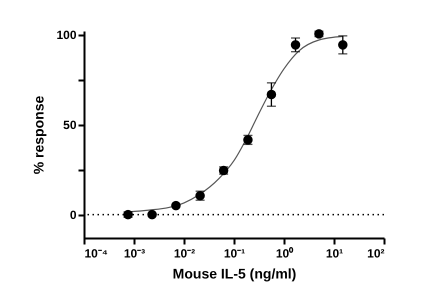  What do you see at coordinates (185, 253) in the screenshot?
I see `x-tick-label: 10⁻²` at bounding box center [185, 253].